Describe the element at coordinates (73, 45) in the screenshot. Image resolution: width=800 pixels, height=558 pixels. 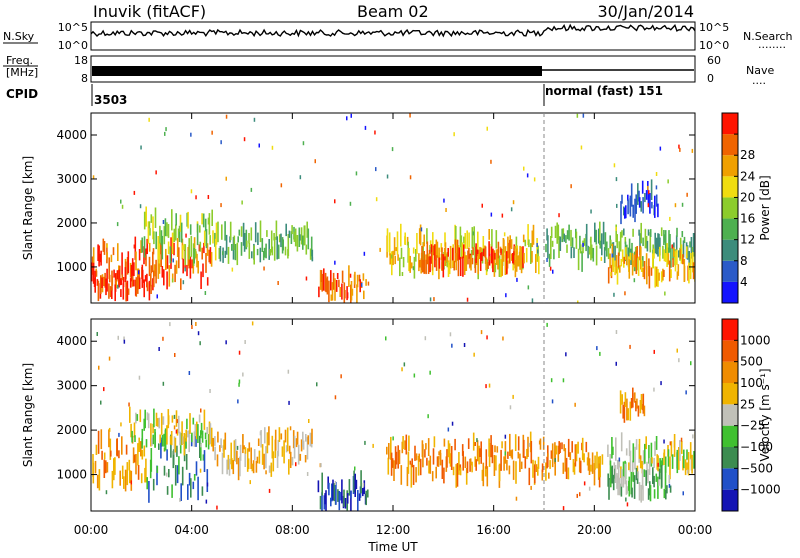
I see `nsky-left-tick-bottom: 10^0` at that location.